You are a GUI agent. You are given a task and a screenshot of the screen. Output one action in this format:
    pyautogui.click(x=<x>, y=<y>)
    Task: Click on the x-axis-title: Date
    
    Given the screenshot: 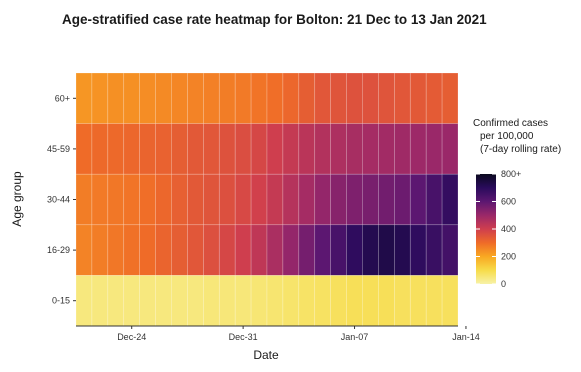 What is the action you would take?
    pyautogui.click(x=266, y=355)
    